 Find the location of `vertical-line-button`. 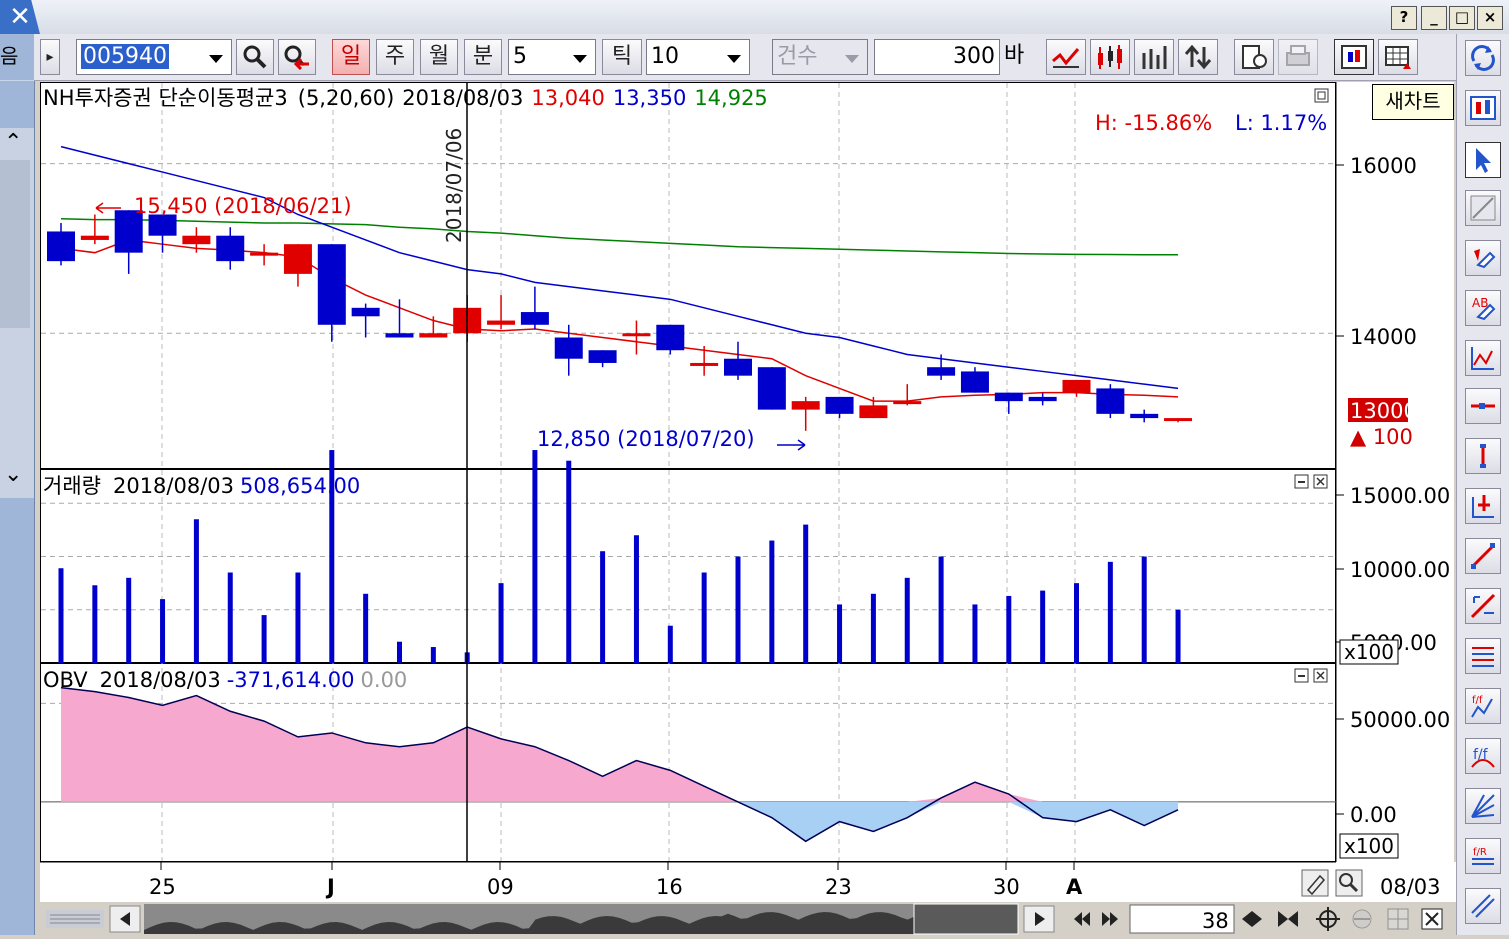

vertical-line-button is located at coordinates (1483, 456).